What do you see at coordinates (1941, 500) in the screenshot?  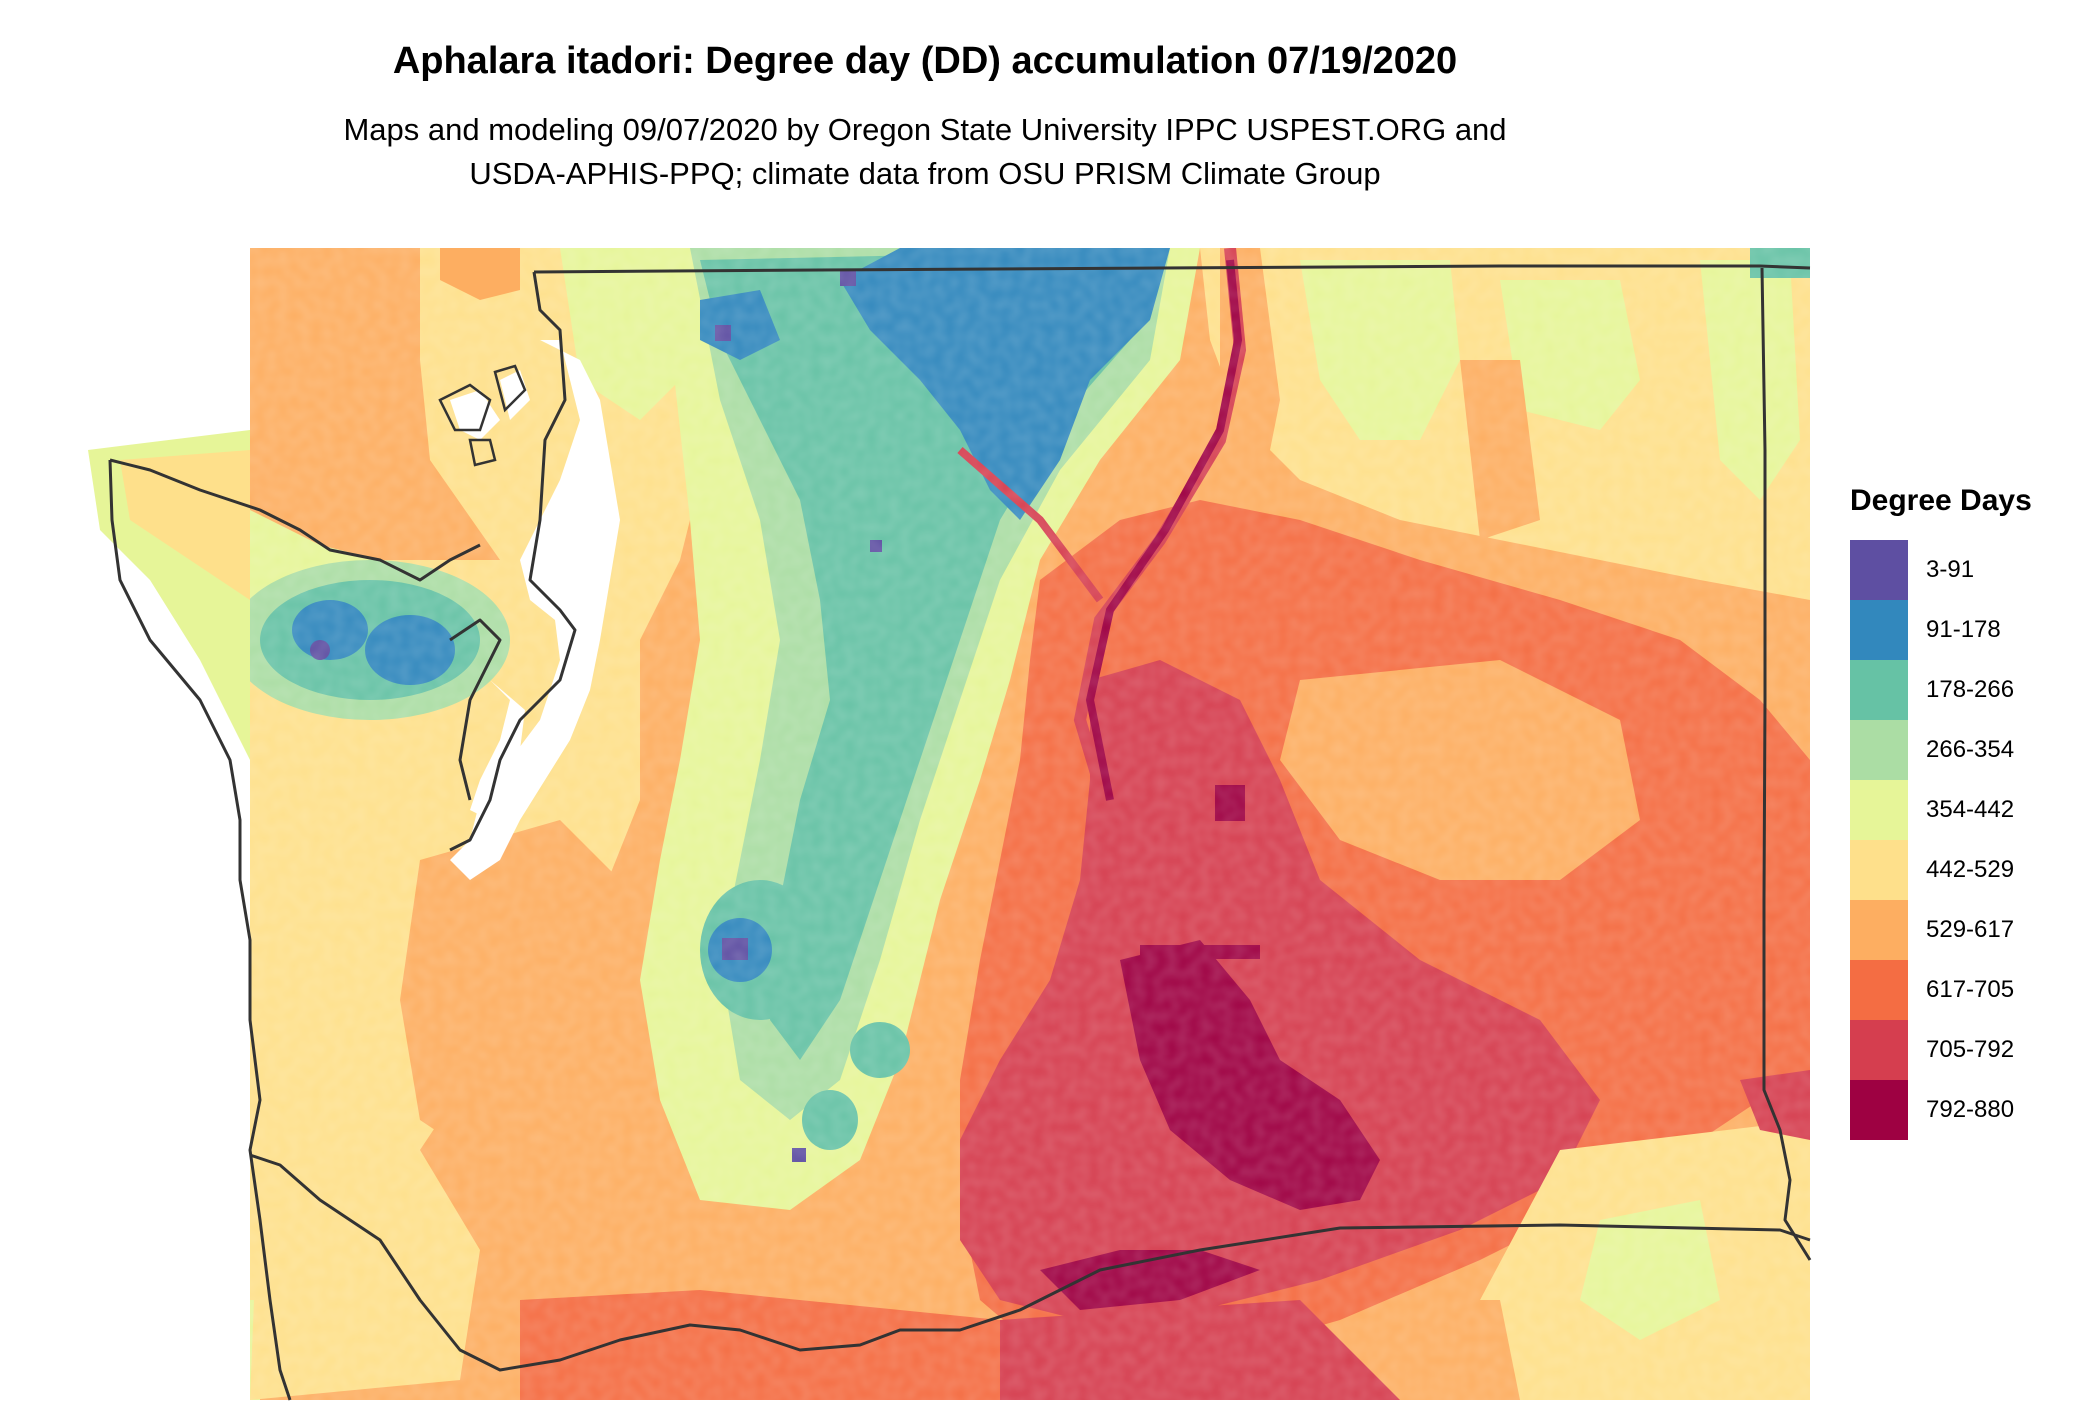 I see `legend-title: Degree Days` at bounding box center [1941, 500].